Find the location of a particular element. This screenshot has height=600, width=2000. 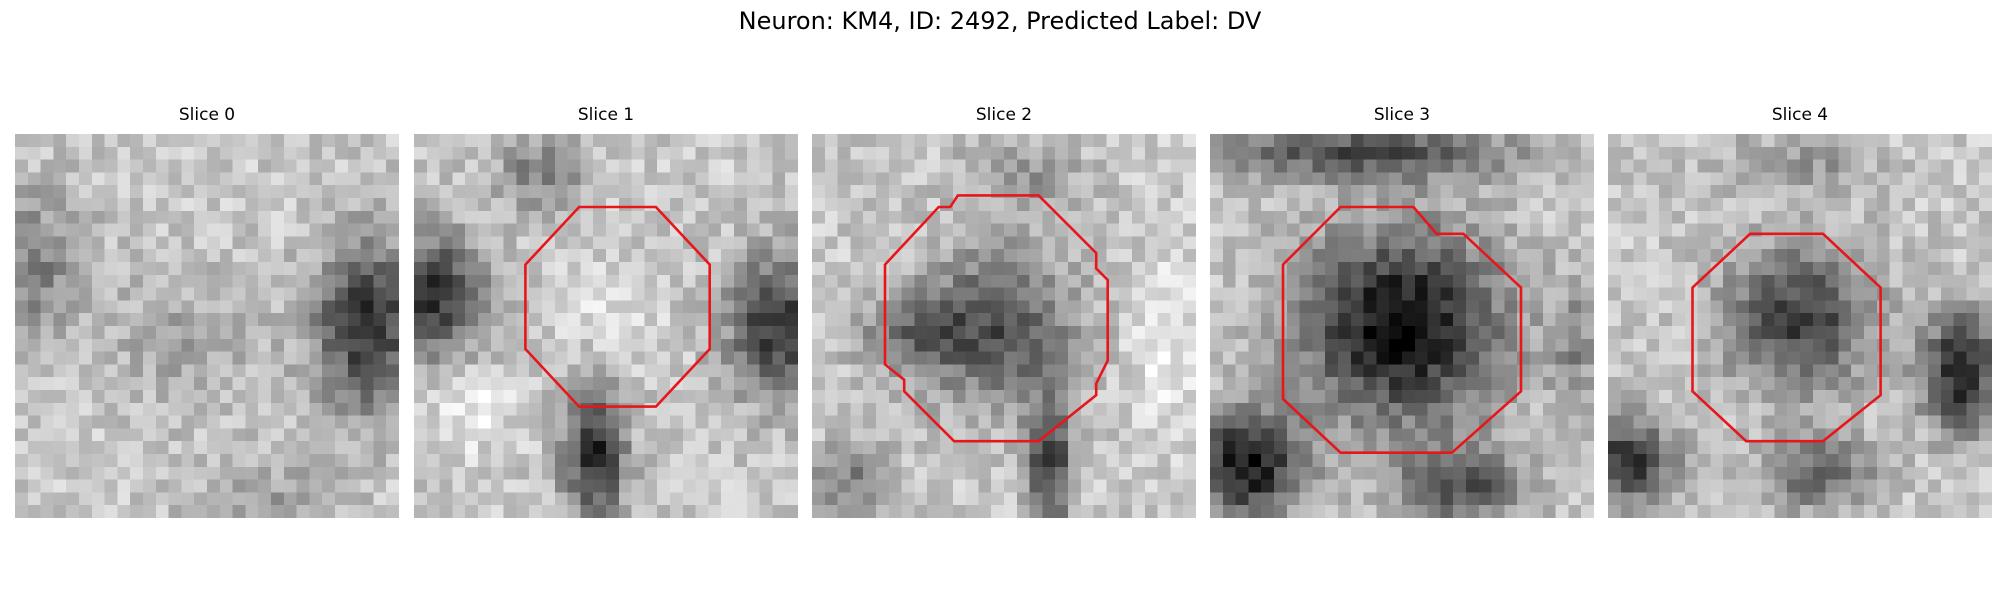

slice-title-3: Slice 3 is located at coordinates (1402, 115).